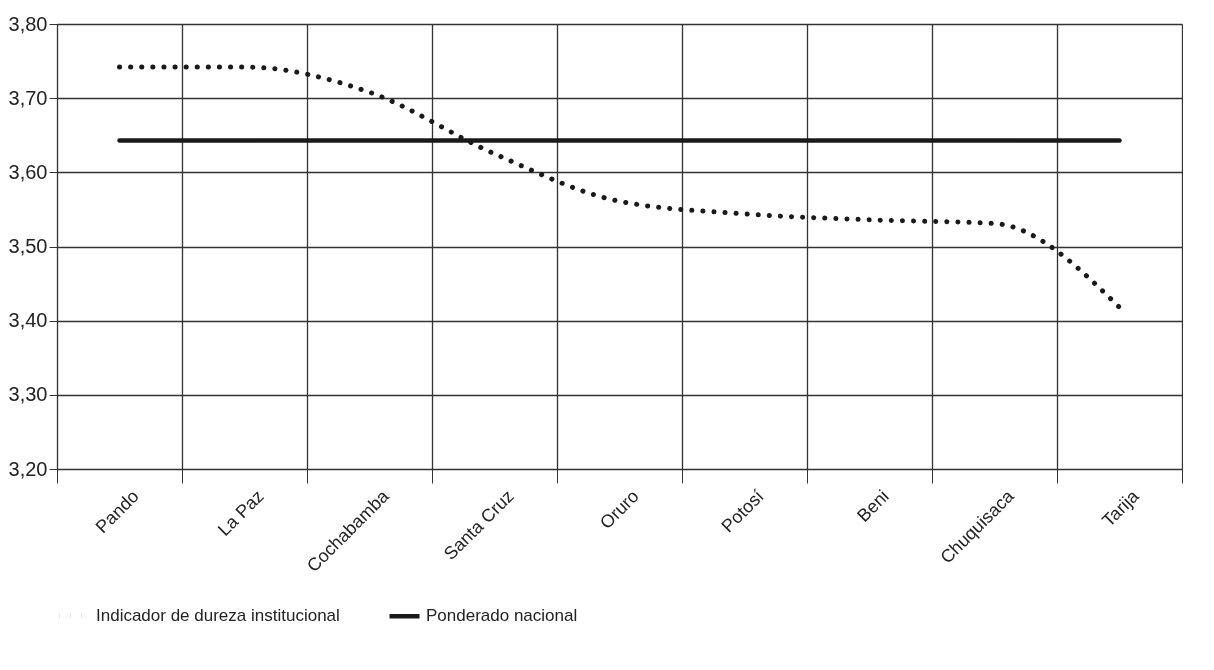  Describe the element at coordinates (28, 171) in the screenshot. I see `y-tick-label: 3,60` at that location.